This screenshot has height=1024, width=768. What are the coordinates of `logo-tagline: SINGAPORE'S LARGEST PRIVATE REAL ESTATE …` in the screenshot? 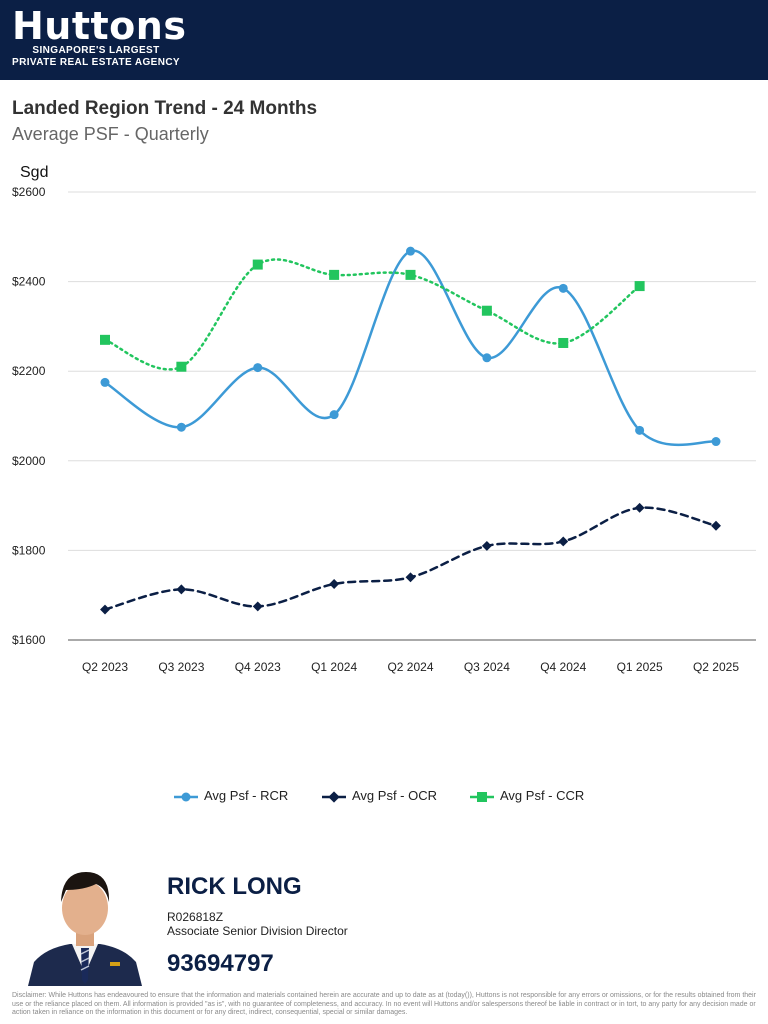 It's located at (96, 57).